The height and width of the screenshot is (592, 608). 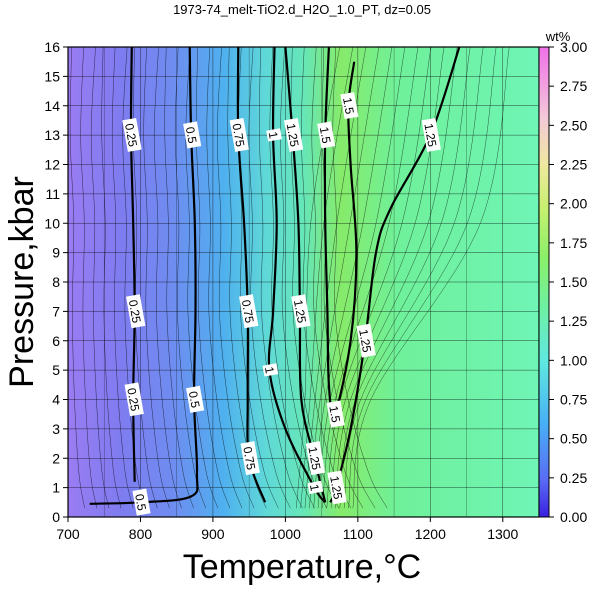 What do you see at coordinates (22, 282) in the screenshot?
I see `y-axis-label: Pressure,kbar` at bounding box center [22, 282].